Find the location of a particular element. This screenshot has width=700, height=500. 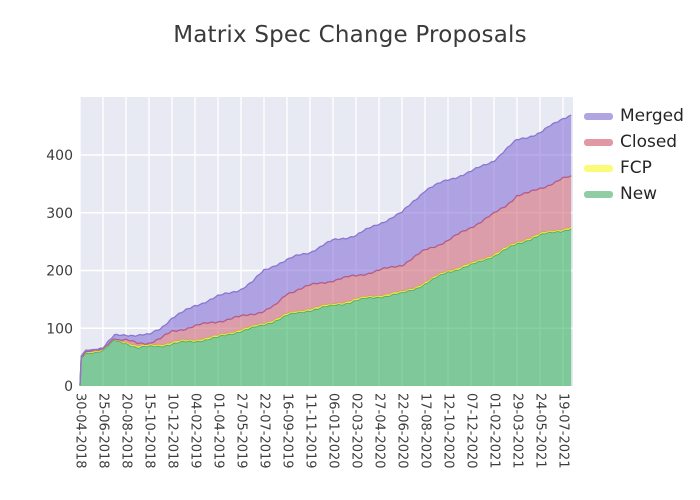

x-tick-label: 24-05-2021 is located at coordinates (540, 431).